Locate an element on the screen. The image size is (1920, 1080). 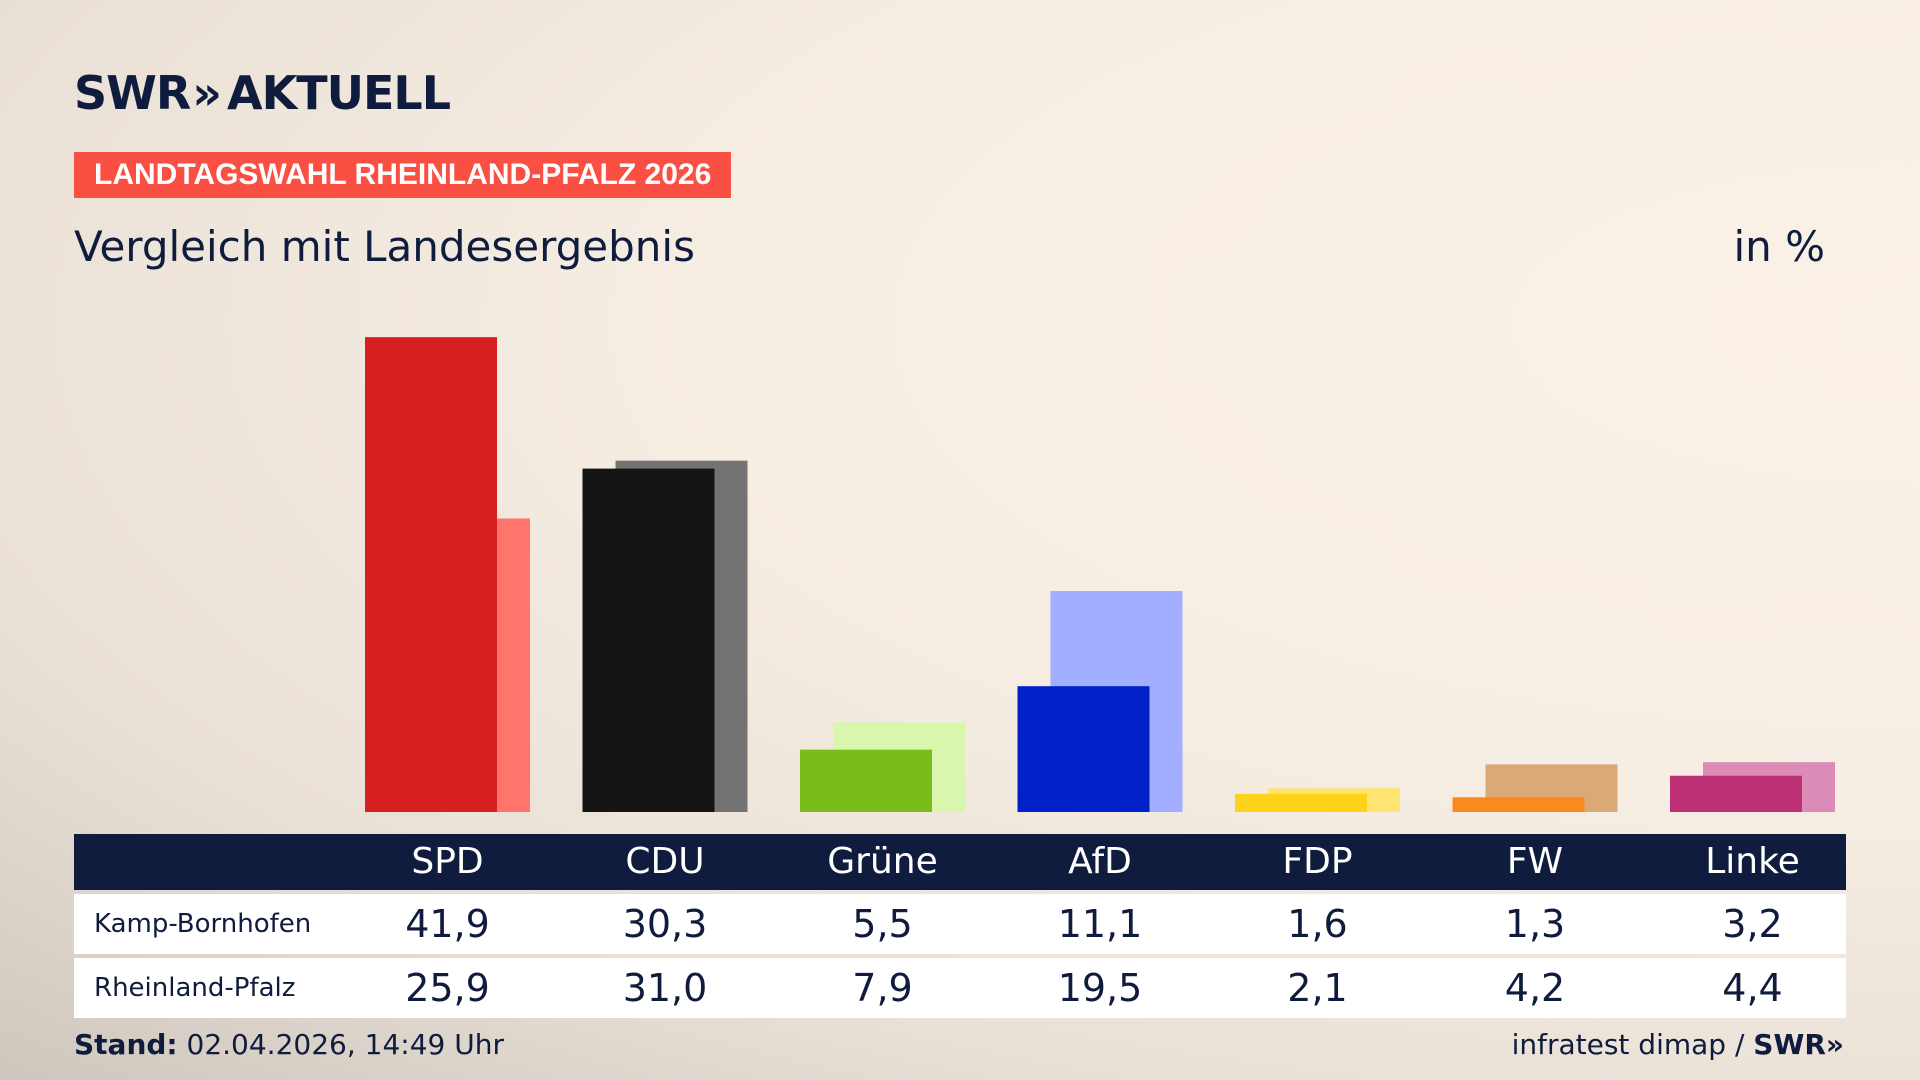
party-header-fdp: FDP is located at coordinates (1317, 861).